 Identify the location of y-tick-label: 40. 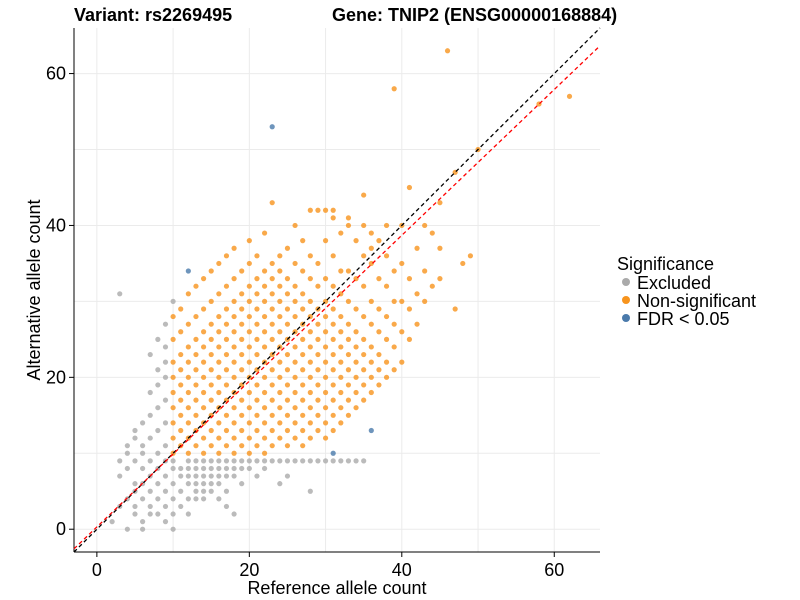
(56, 225).